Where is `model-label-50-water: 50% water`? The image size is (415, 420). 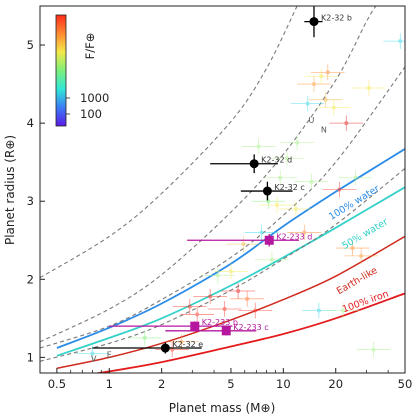
model-label-50-water: 50% water is located at coordinates (365, 233).